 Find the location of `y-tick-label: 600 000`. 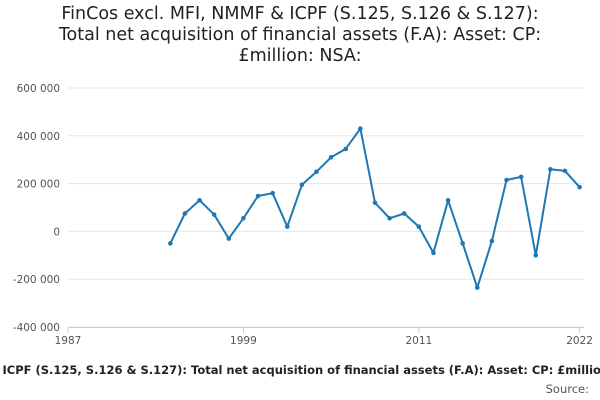

y-tick-label: 600 000 is located at coordinates (38, 89).